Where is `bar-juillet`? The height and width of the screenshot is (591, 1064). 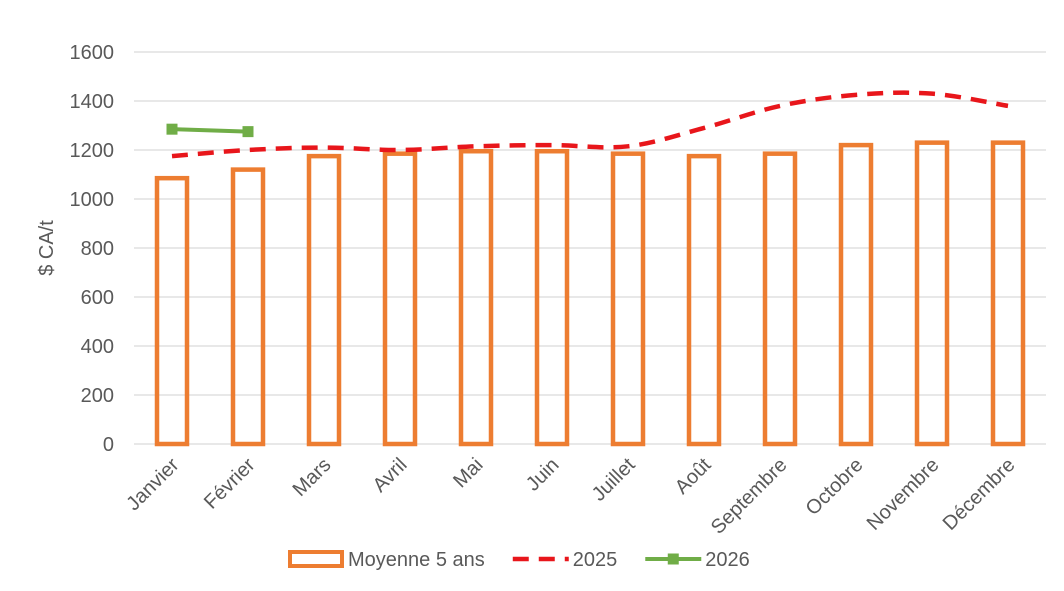
bar-juillet is located at coordinates (628, 299).